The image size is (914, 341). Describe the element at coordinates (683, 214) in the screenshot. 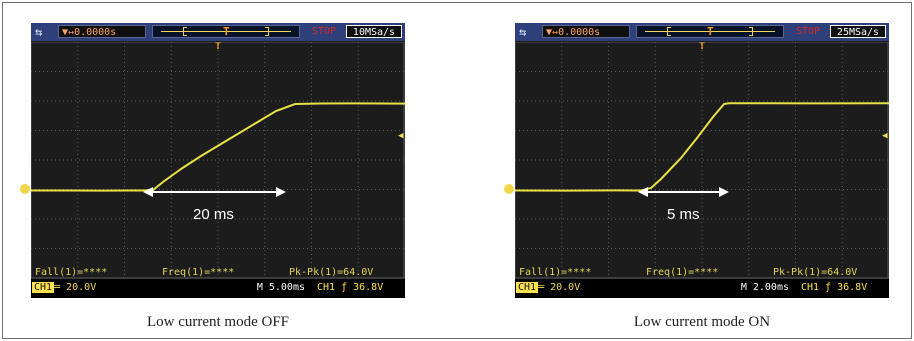

I see `timing-annotation: 5 ms` at that location.